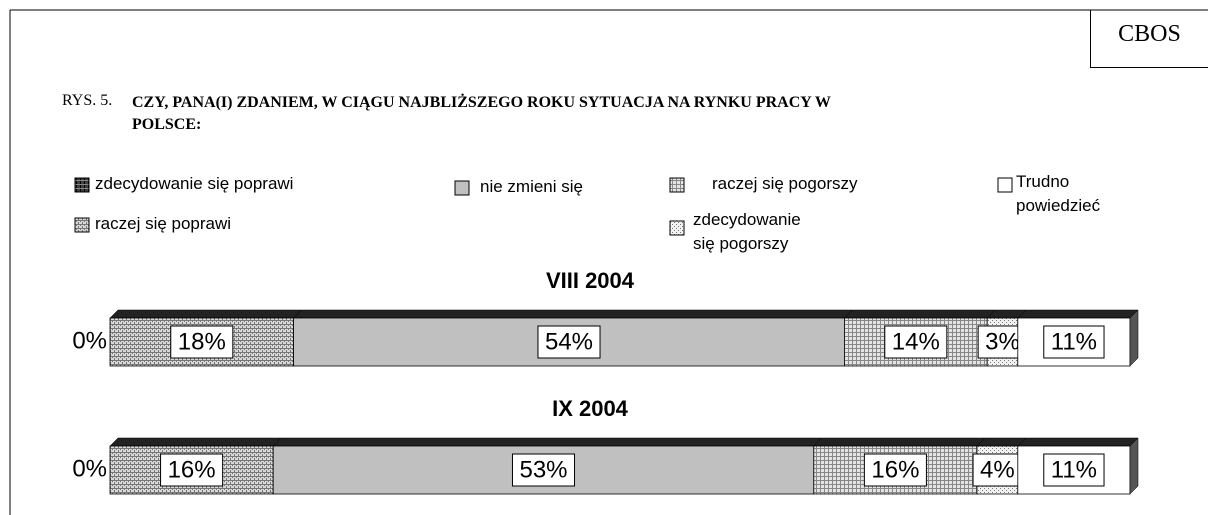 This screenshot has width=1208, height=515. What do you see at coordinates (1149, 39) in the screenshot?
I see `source: CBOS` at bounding box center [1149, 39].